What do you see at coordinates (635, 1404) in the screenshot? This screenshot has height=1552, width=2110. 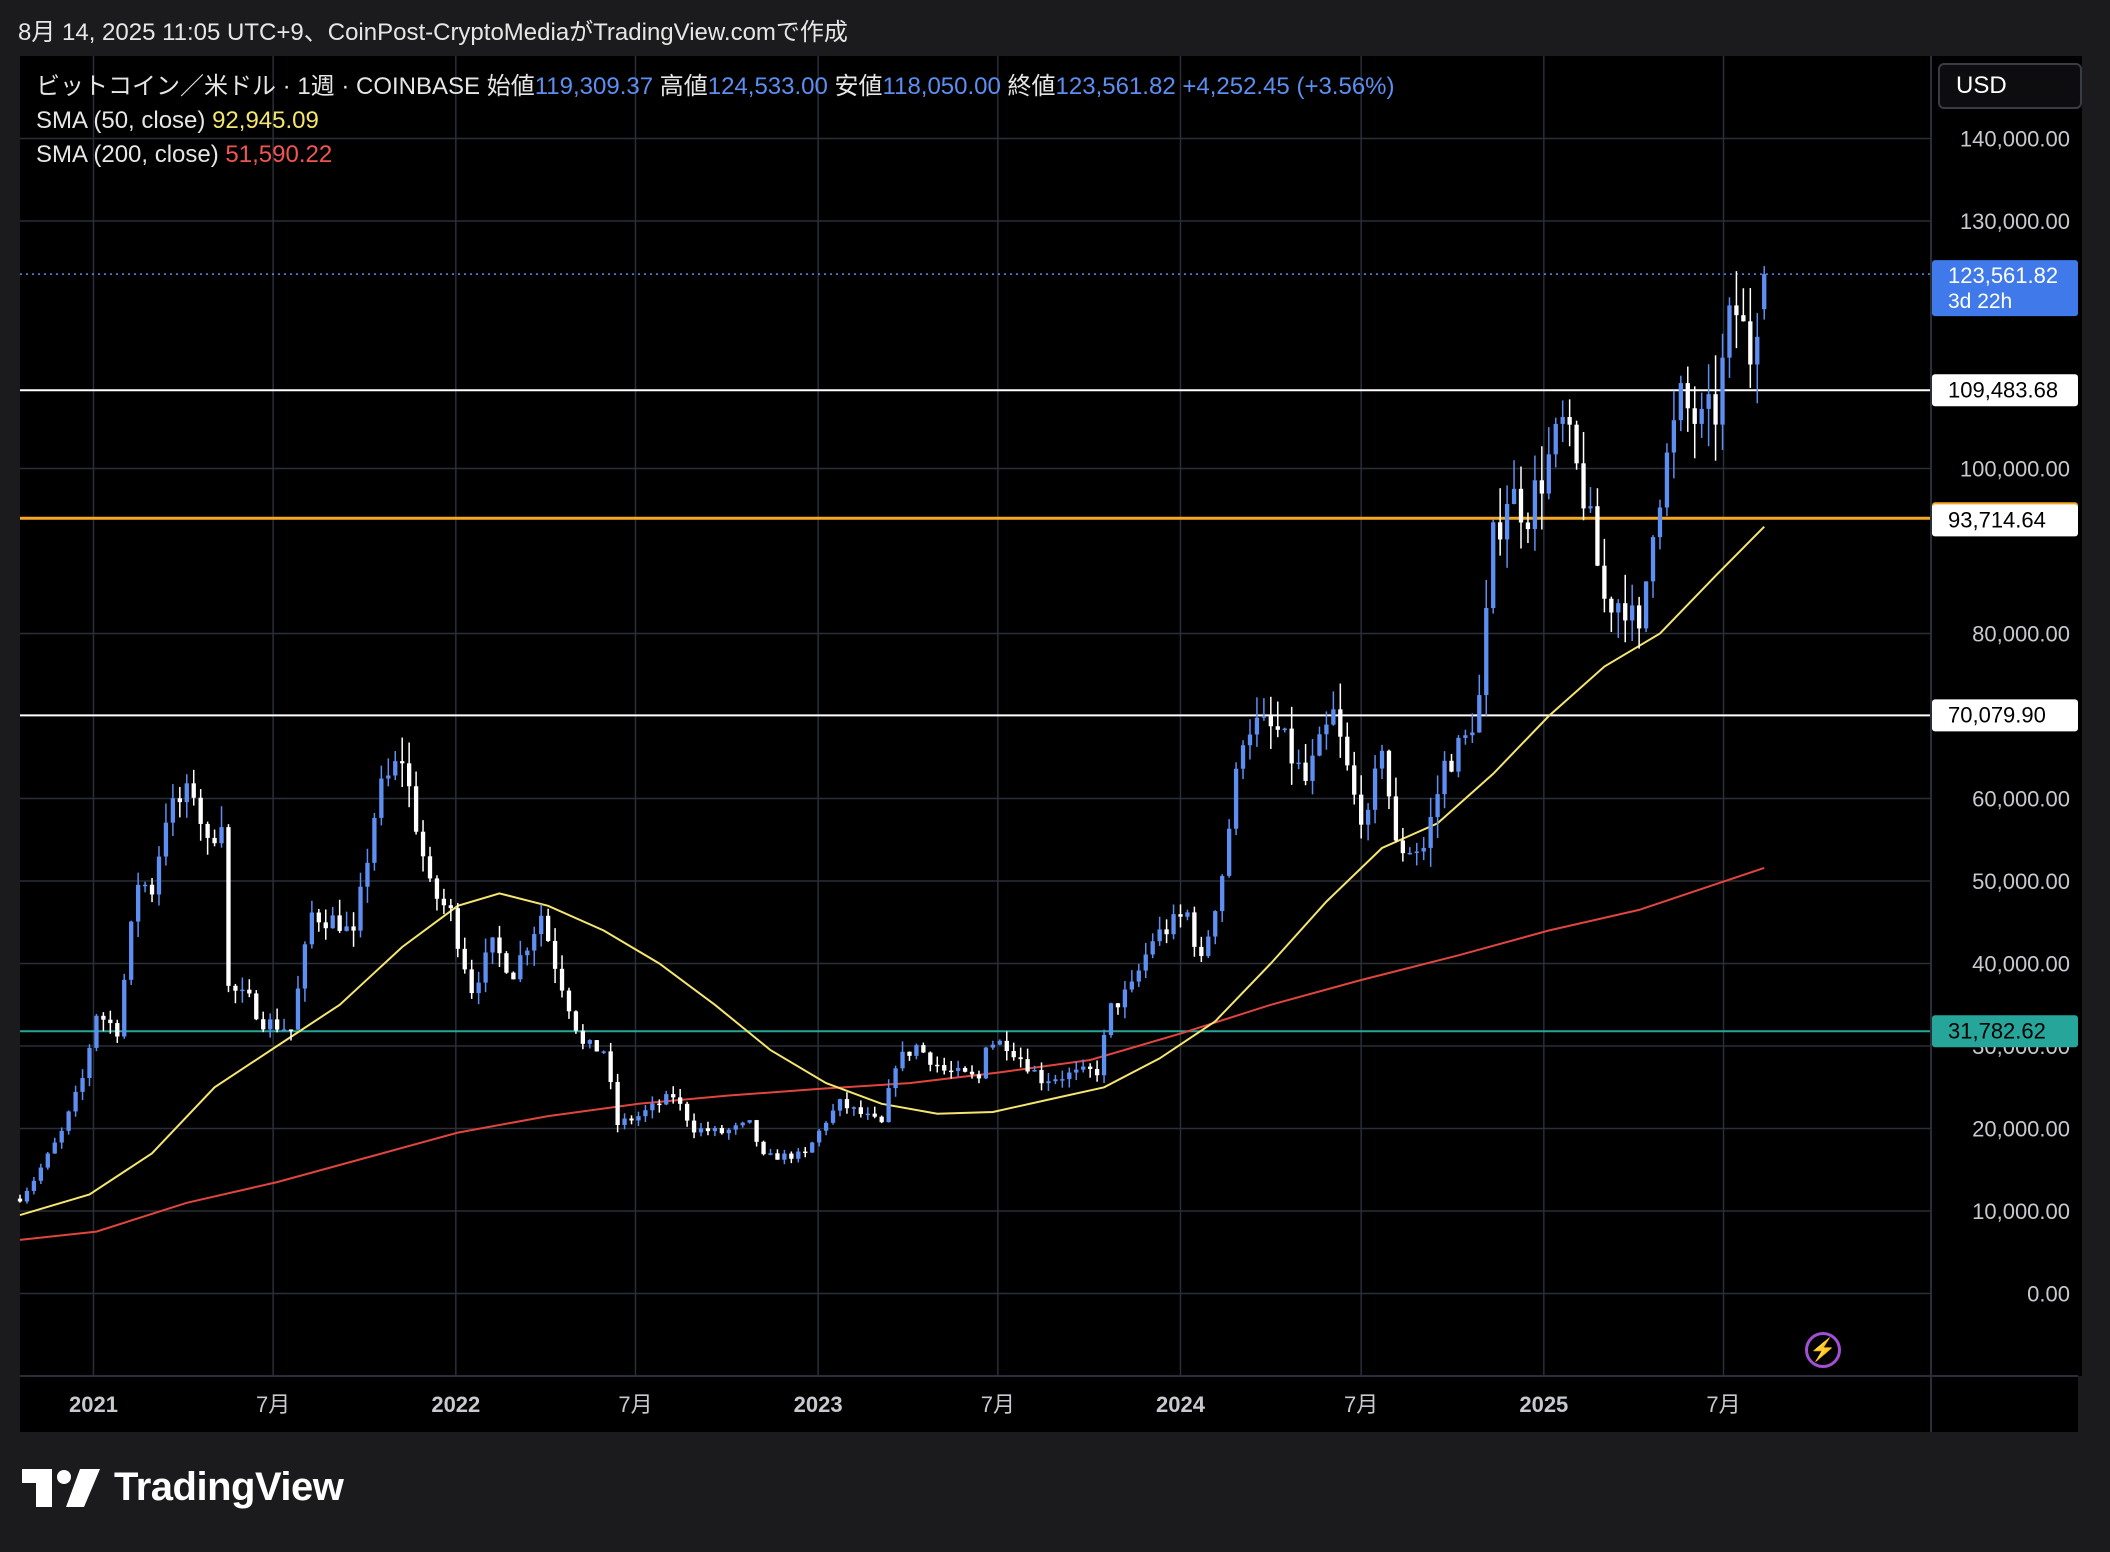 I see `x-tick-label: 7月` at bounding box center [635, 1404].